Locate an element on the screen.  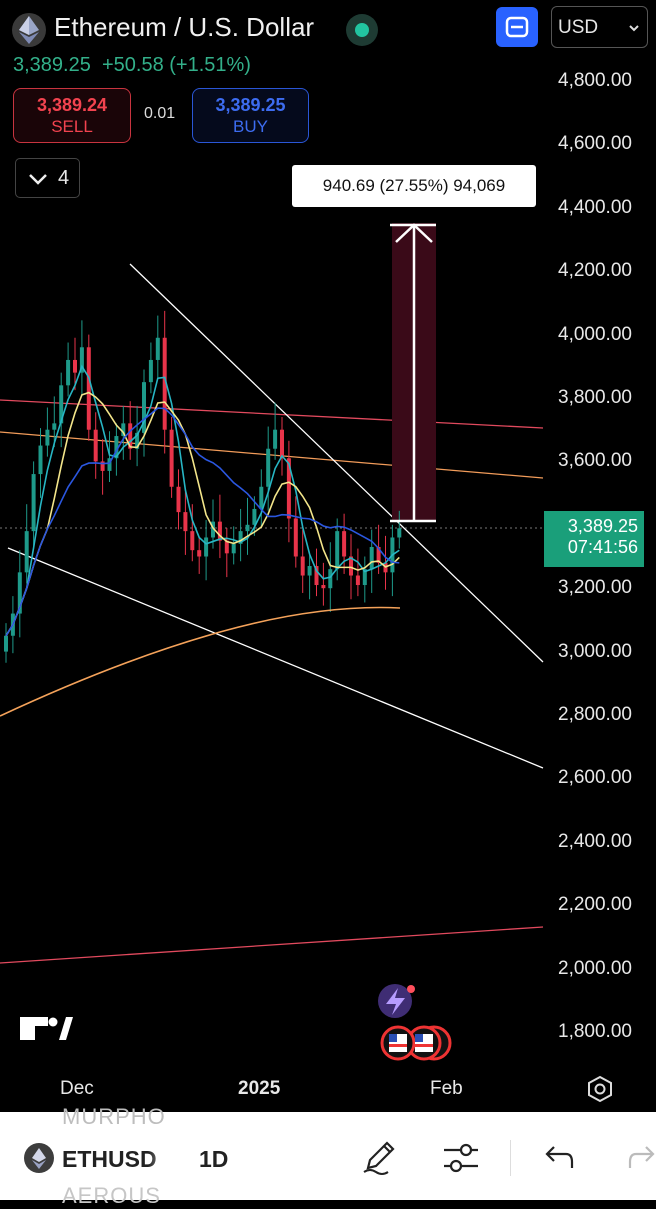
sliders-icon is located at coordinates (461, 1158).